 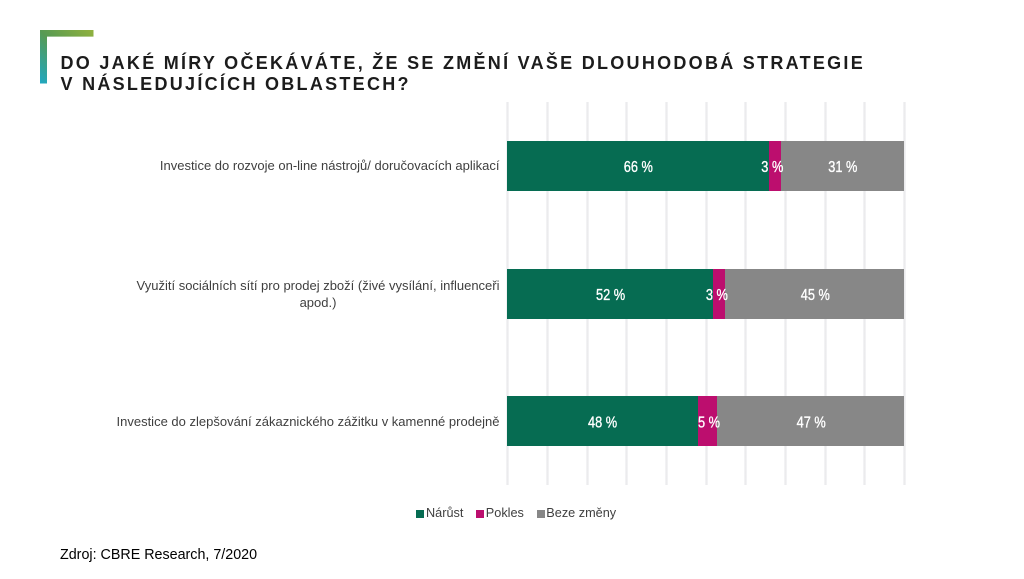 What do you see at coordinates (610, 296) in the screenshot?
I see `svg-text: 52 %` at bounding box center [610, 296].